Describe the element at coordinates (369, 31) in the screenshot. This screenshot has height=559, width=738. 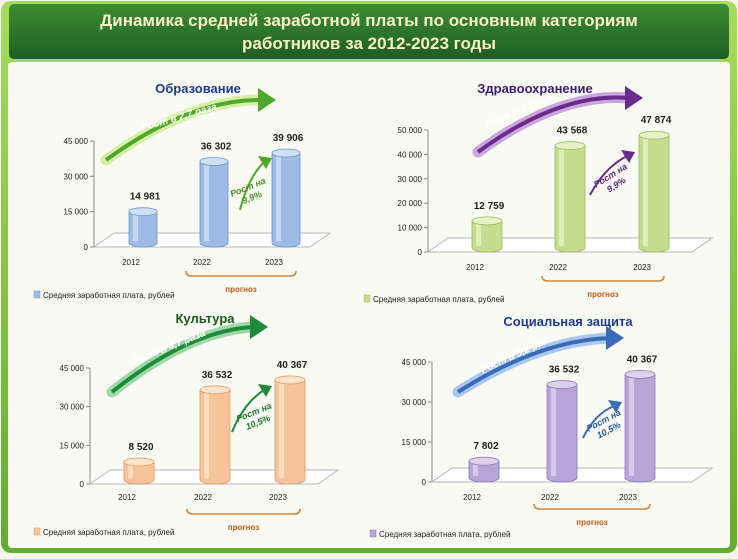
I see `header-band` at that location.